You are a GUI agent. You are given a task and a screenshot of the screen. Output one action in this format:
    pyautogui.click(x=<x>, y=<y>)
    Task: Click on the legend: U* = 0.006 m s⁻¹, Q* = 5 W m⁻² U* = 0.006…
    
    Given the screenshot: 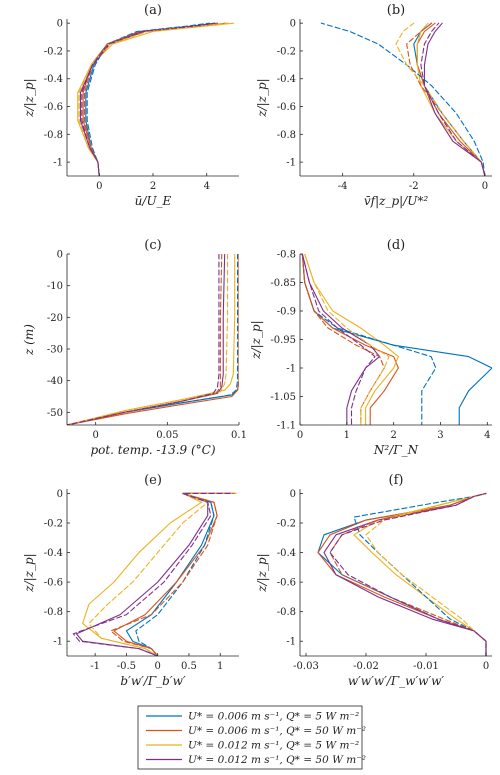 What is the action you would take?
    pyautogui.click(x=251, y=737)
    